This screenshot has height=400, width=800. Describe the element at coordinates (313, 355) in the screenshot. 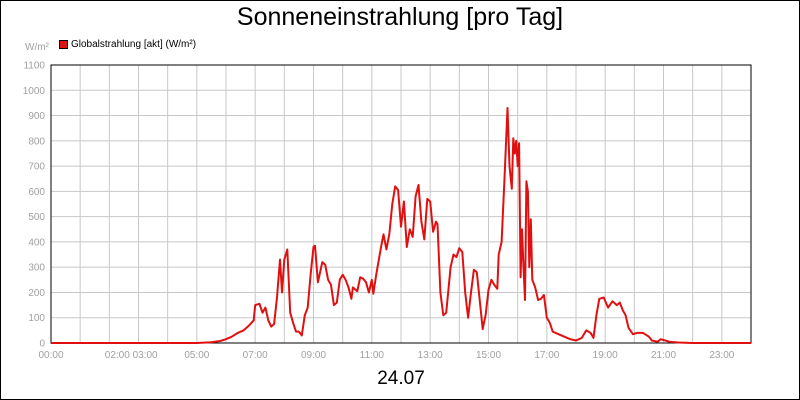

I see `x-tick-label: 09:00` at that location.